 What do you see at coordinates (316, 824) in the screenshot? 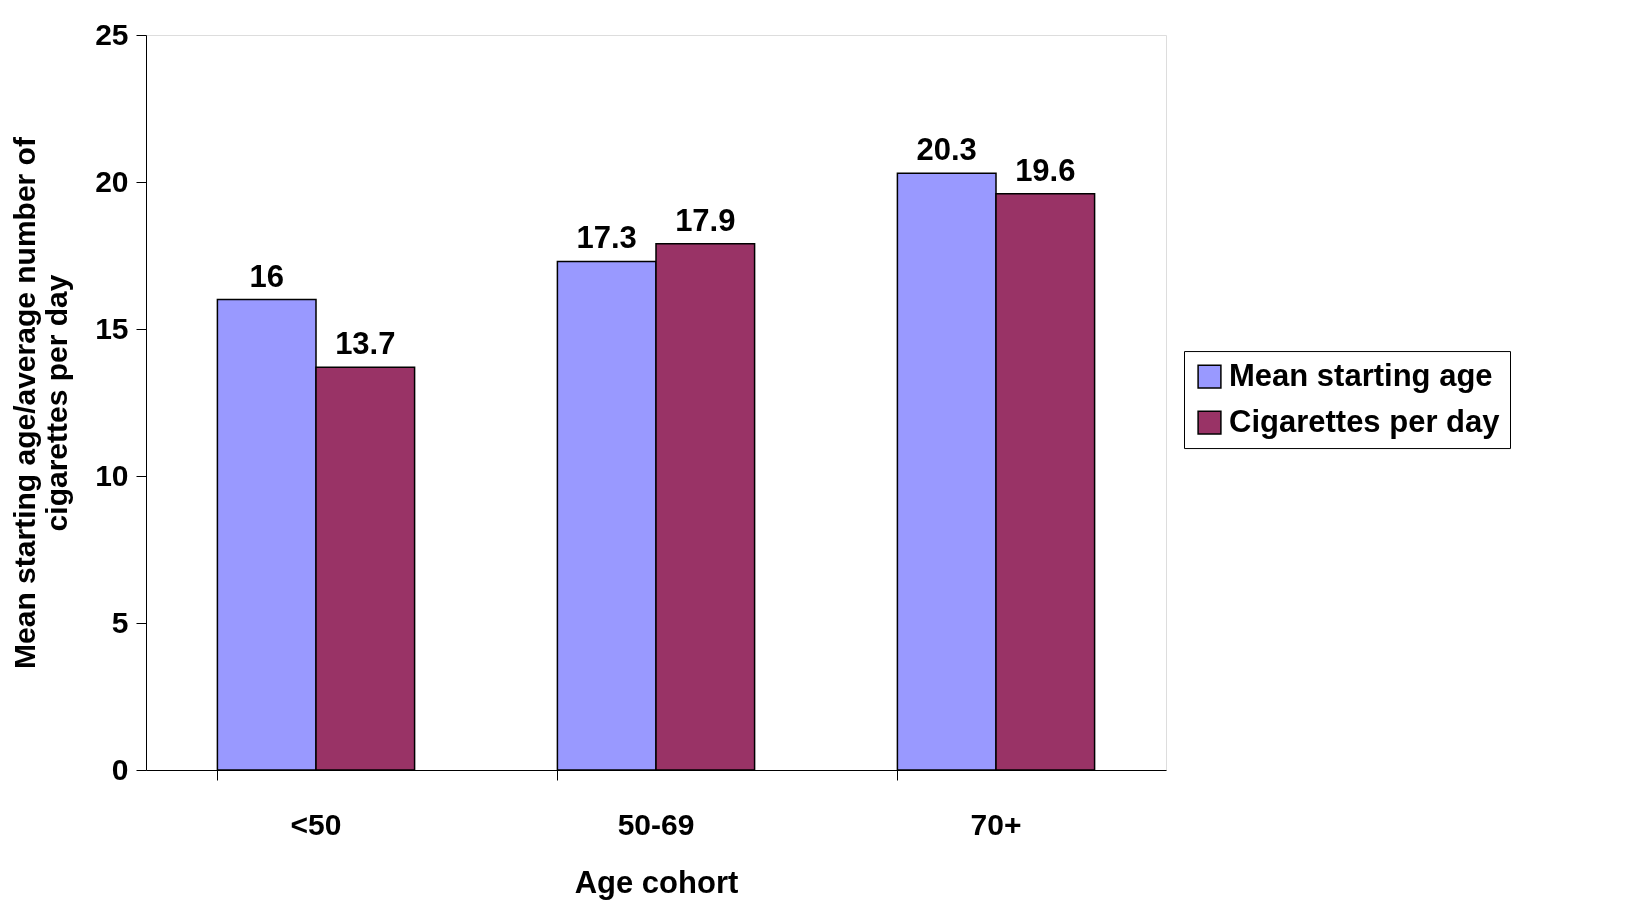
I see `x-tick-label: <50` at bounding box center [316, 824].